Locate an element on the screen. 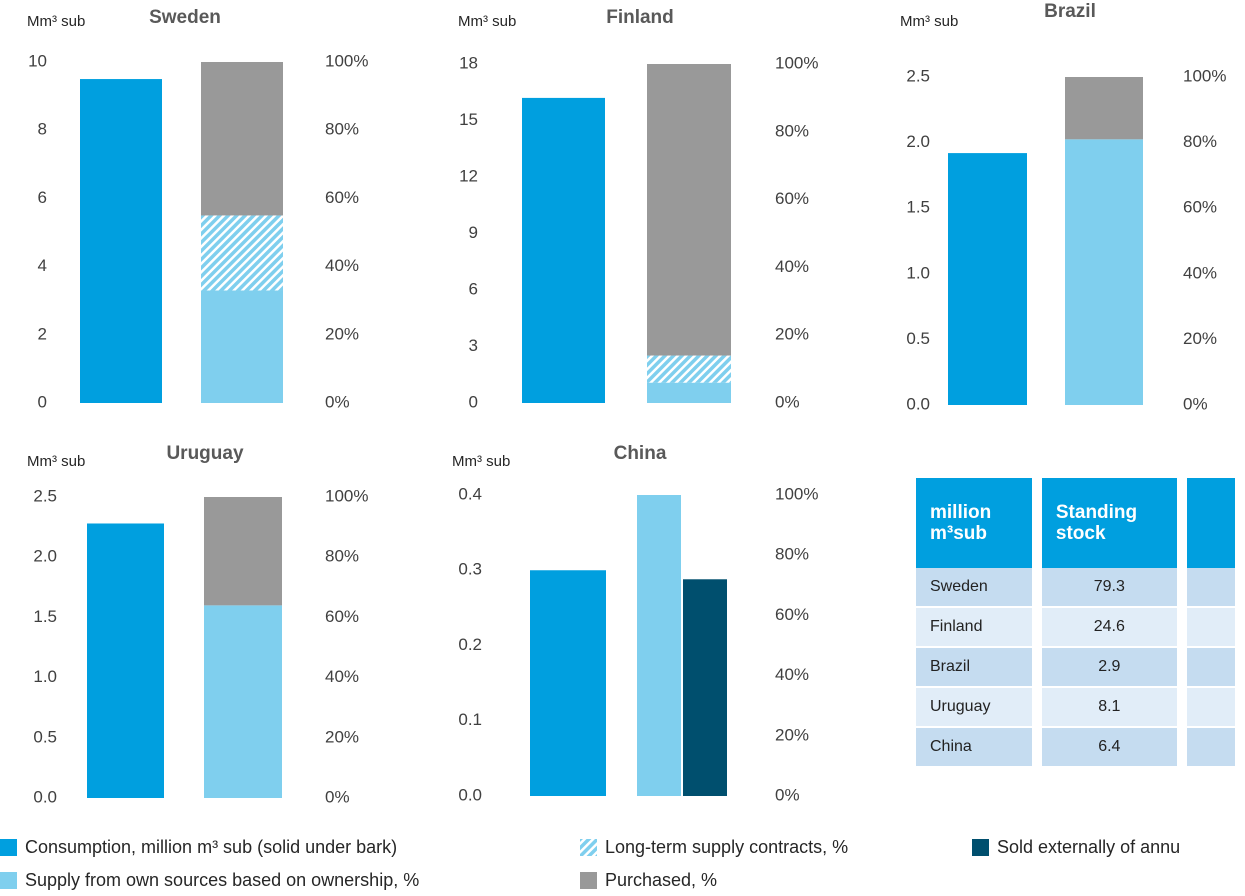 The image size is (1245, 896). y-tick-label: 3 is located at coordinates (473, 345).